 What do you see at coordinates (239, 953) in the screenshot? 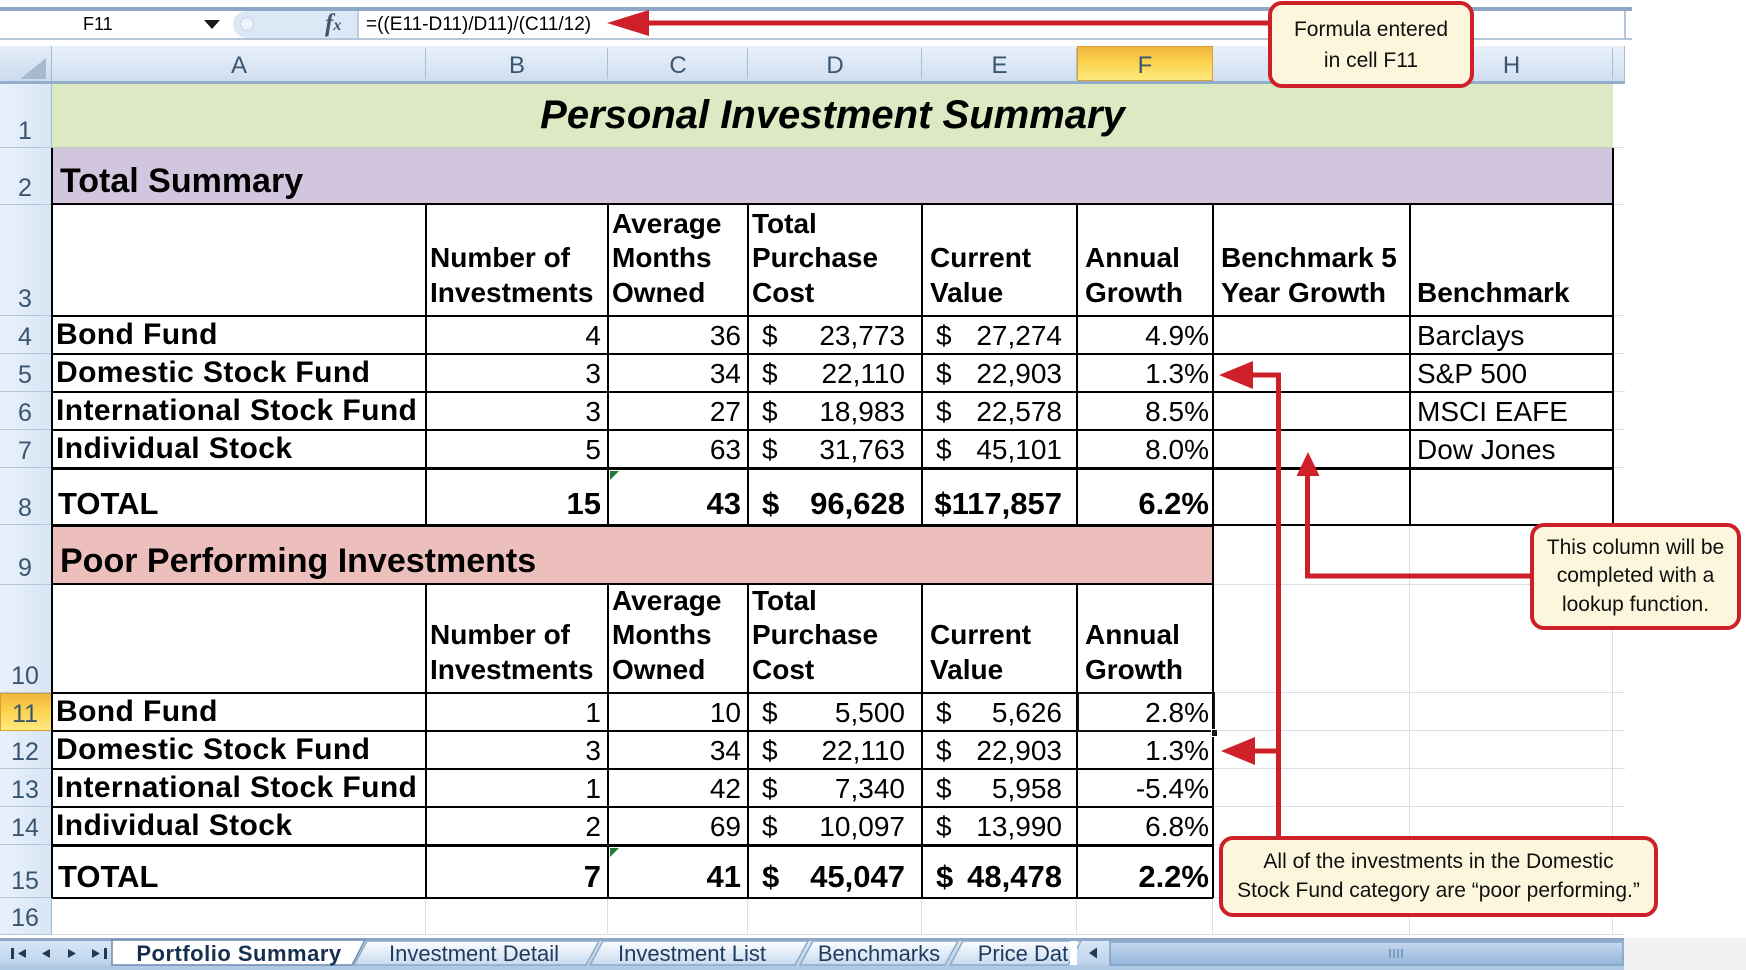
I see `svg-text: Portfolio Summary` at bounding box center [239, 953].